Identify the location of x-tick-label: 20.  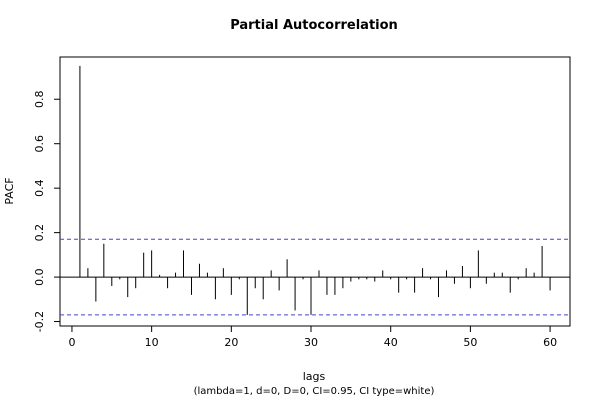
(231, 342).